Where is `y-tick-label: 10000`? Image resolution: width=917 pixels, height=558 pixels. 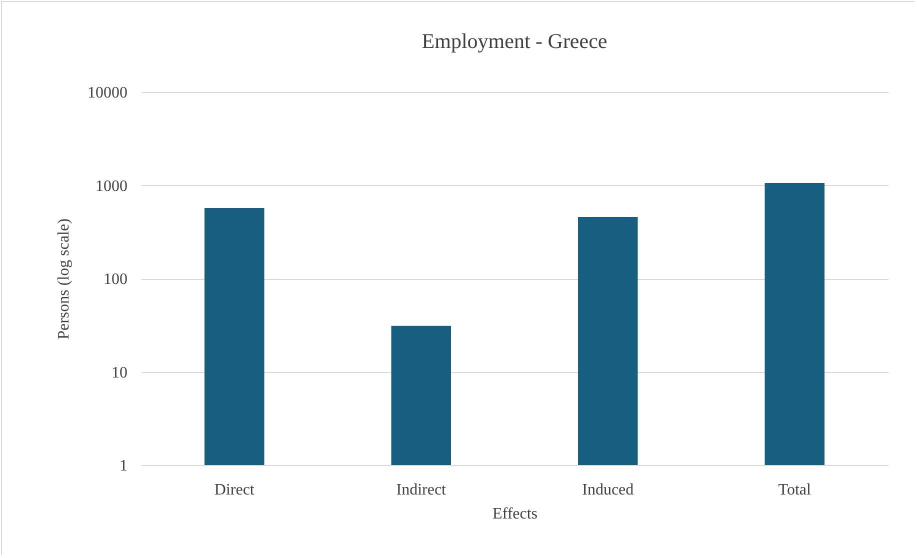 y-tick-label: 10000 is located at coordinates (108, 93).